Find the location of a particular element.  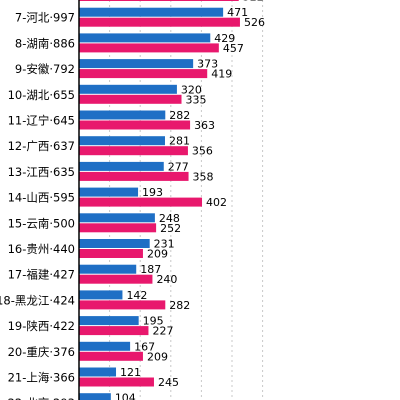

value-label: 526 is located at coordinates (254, 22).